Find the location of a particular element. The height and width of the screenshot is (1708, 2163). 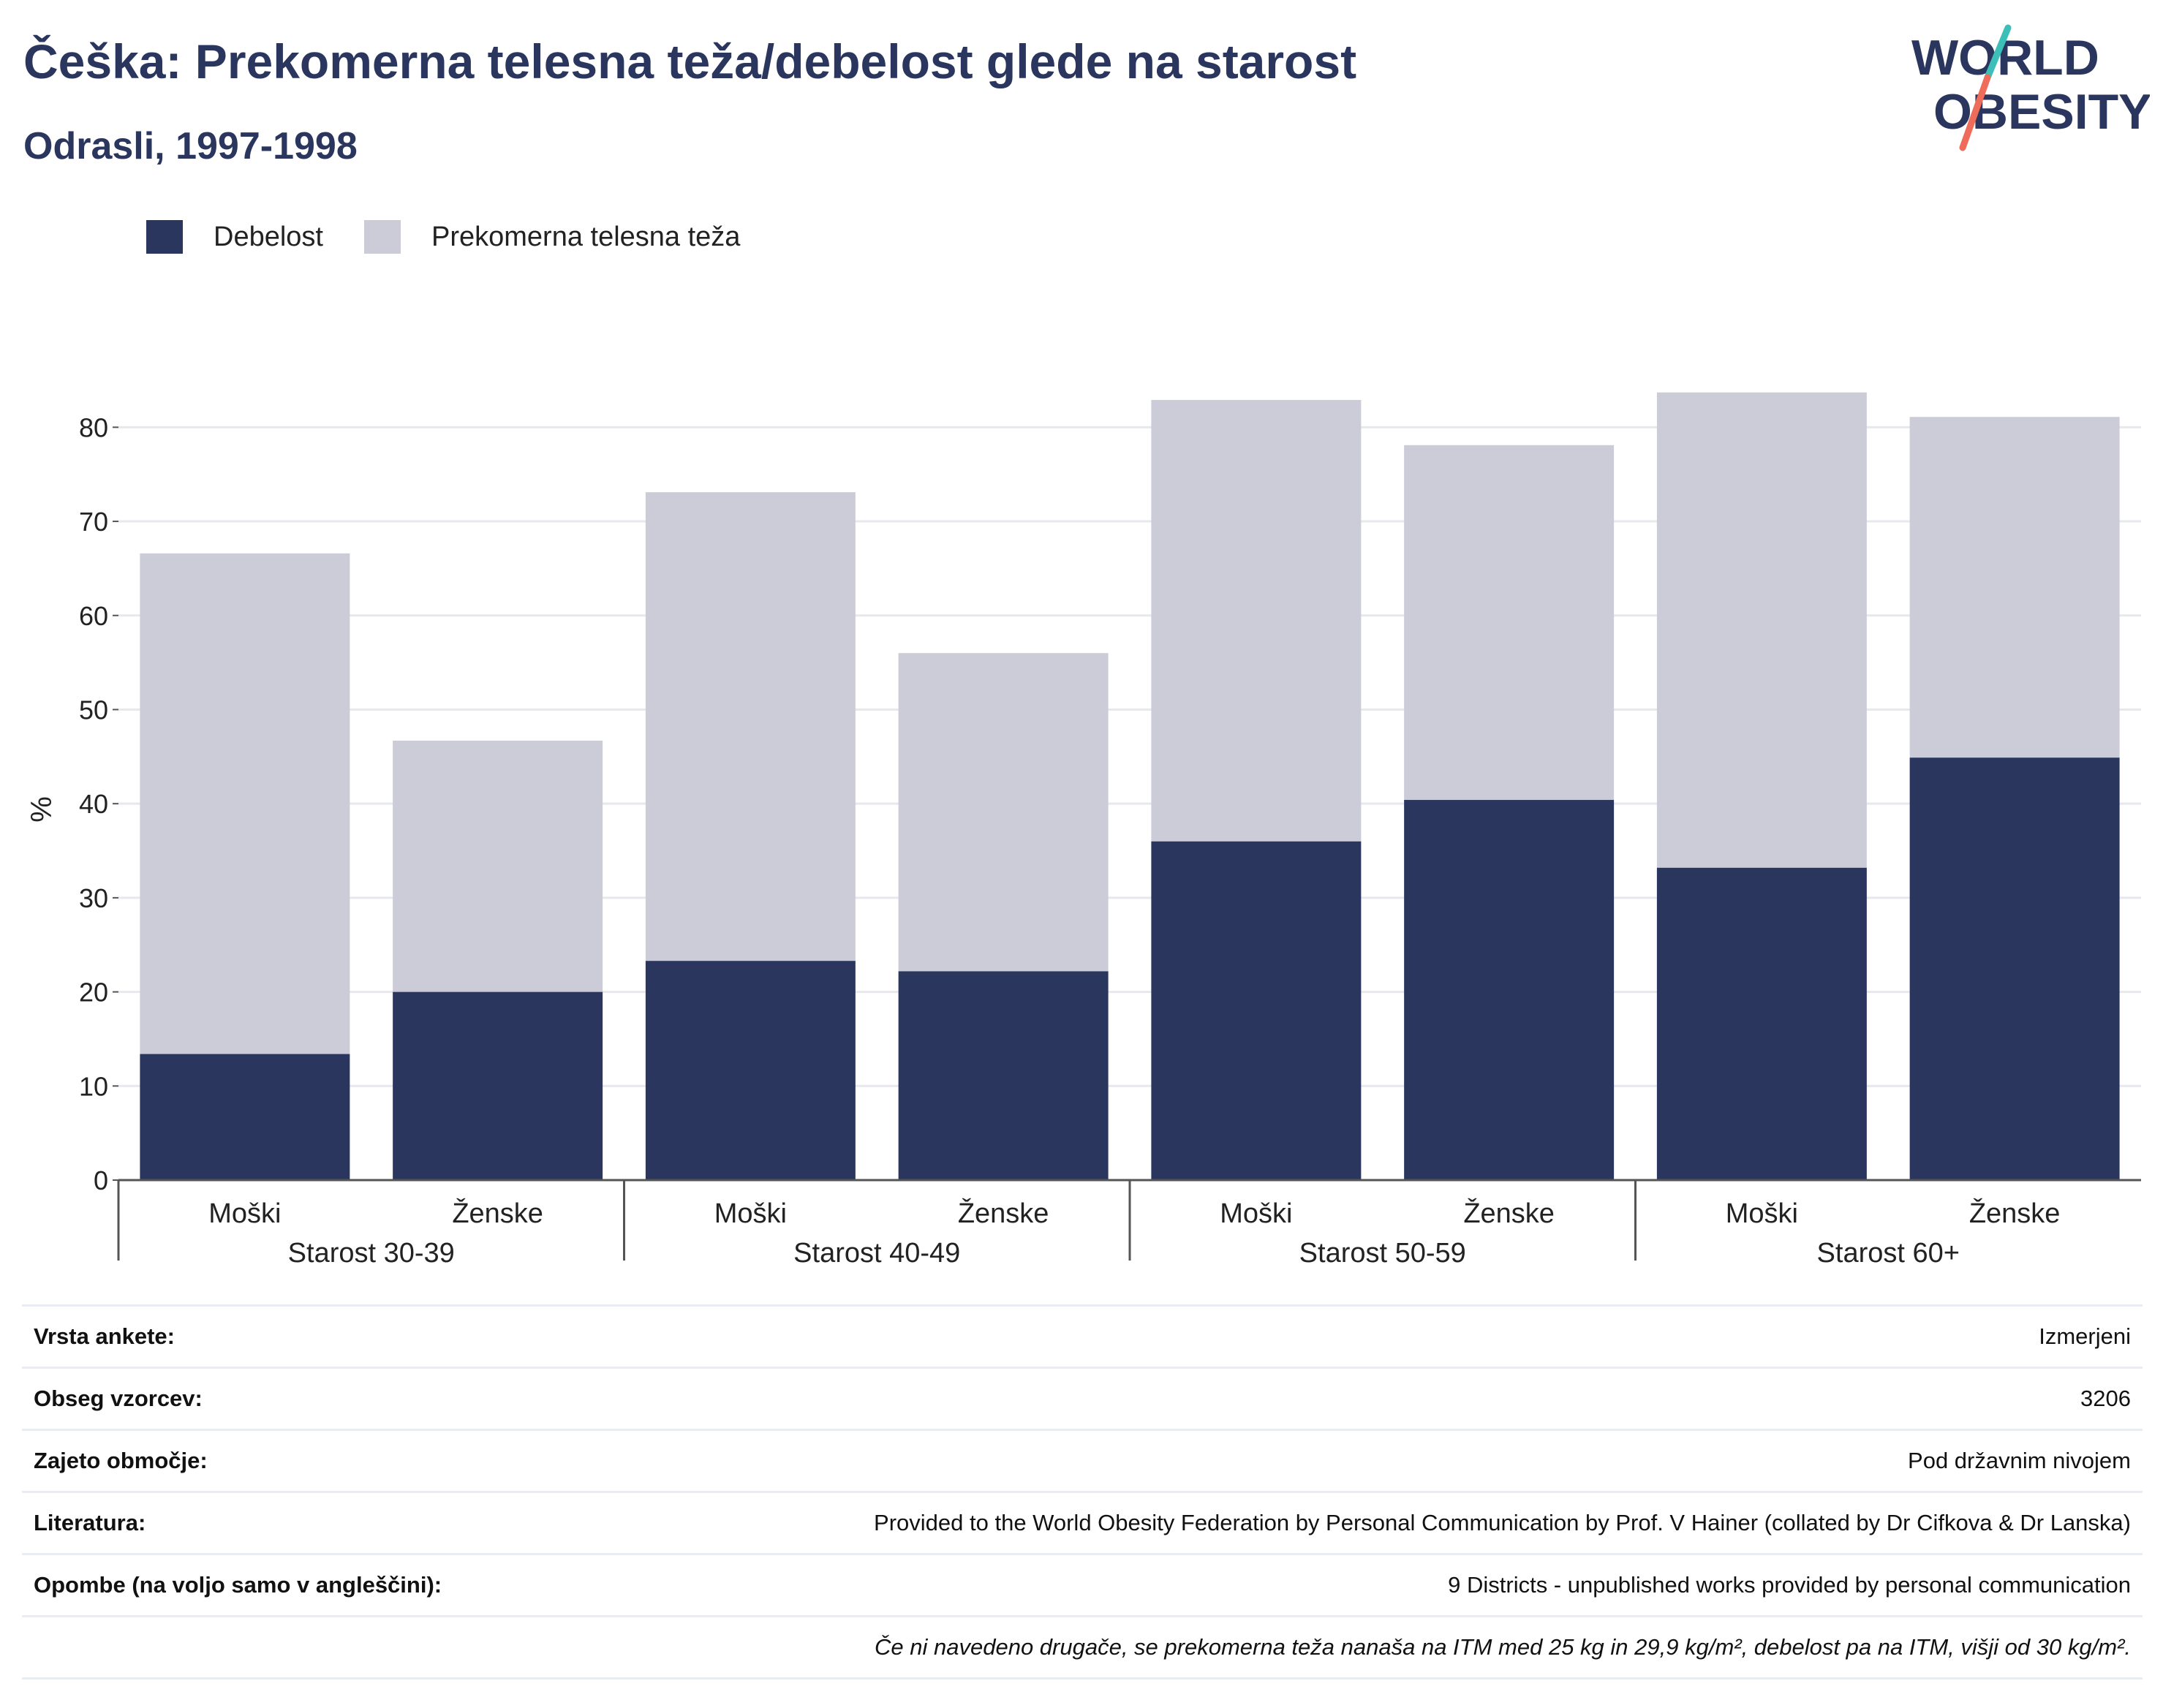

legend-swatch-overweight is located at coordinates (382, 237).